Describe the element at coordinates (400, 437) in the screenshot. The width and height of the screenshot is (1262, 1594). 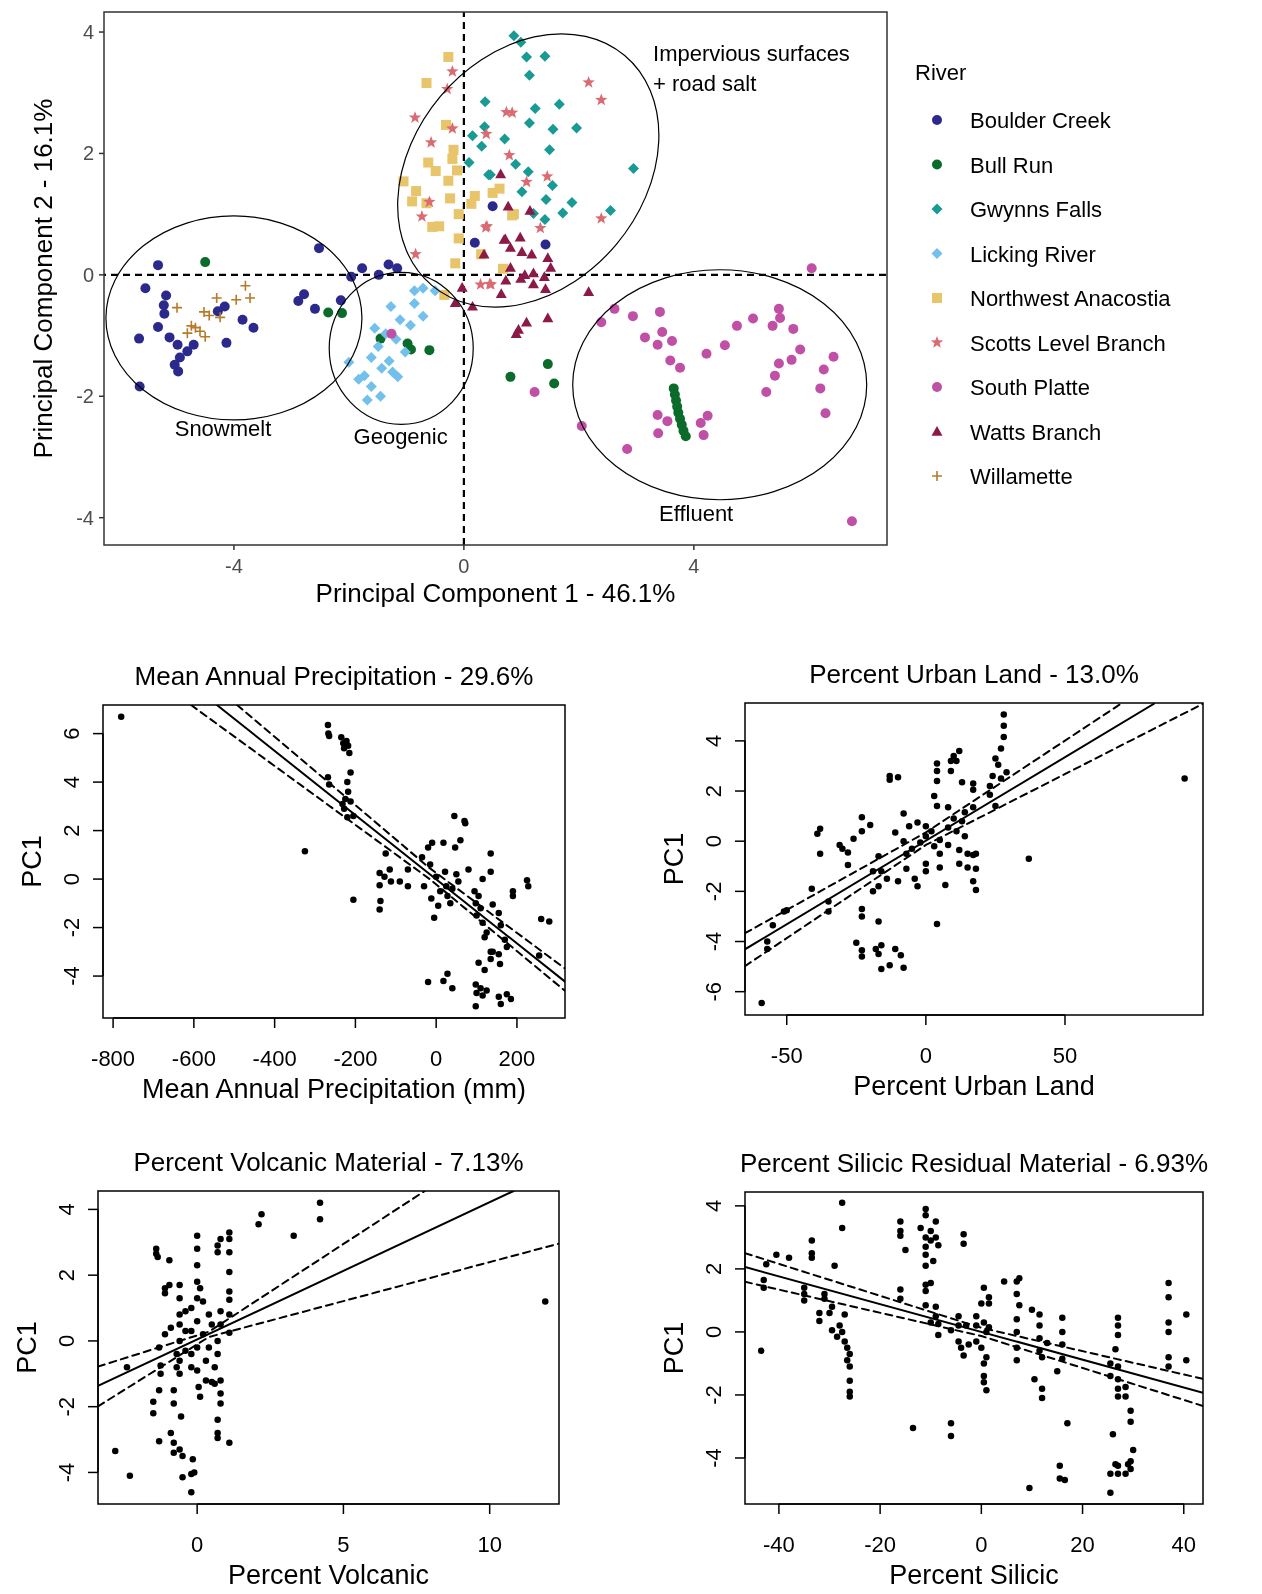
I see `annotation: Geogenic` at that location.